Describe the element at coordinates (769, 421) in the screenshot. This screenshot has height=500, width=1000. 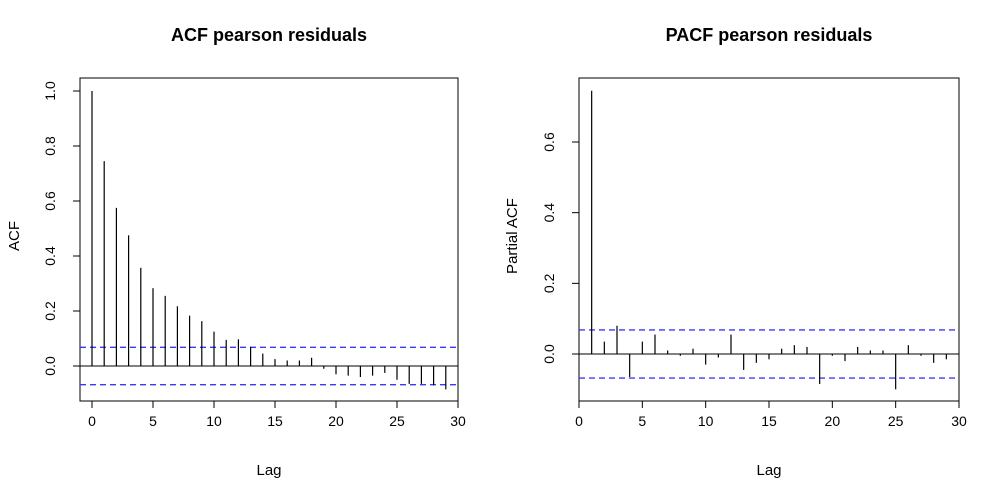
I see `pacf-x-tick-label: 15` at that location.